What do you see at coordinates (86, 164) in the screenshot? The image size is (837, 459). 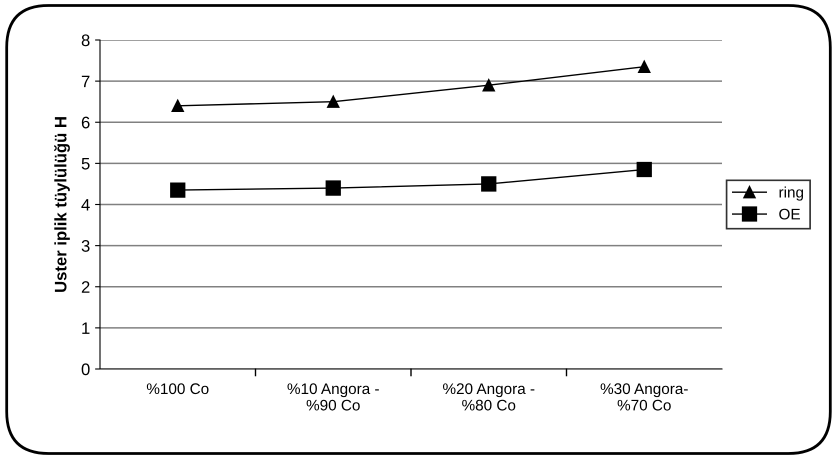 I see `y-tick-label: 5` at bounding box center [86, 164].